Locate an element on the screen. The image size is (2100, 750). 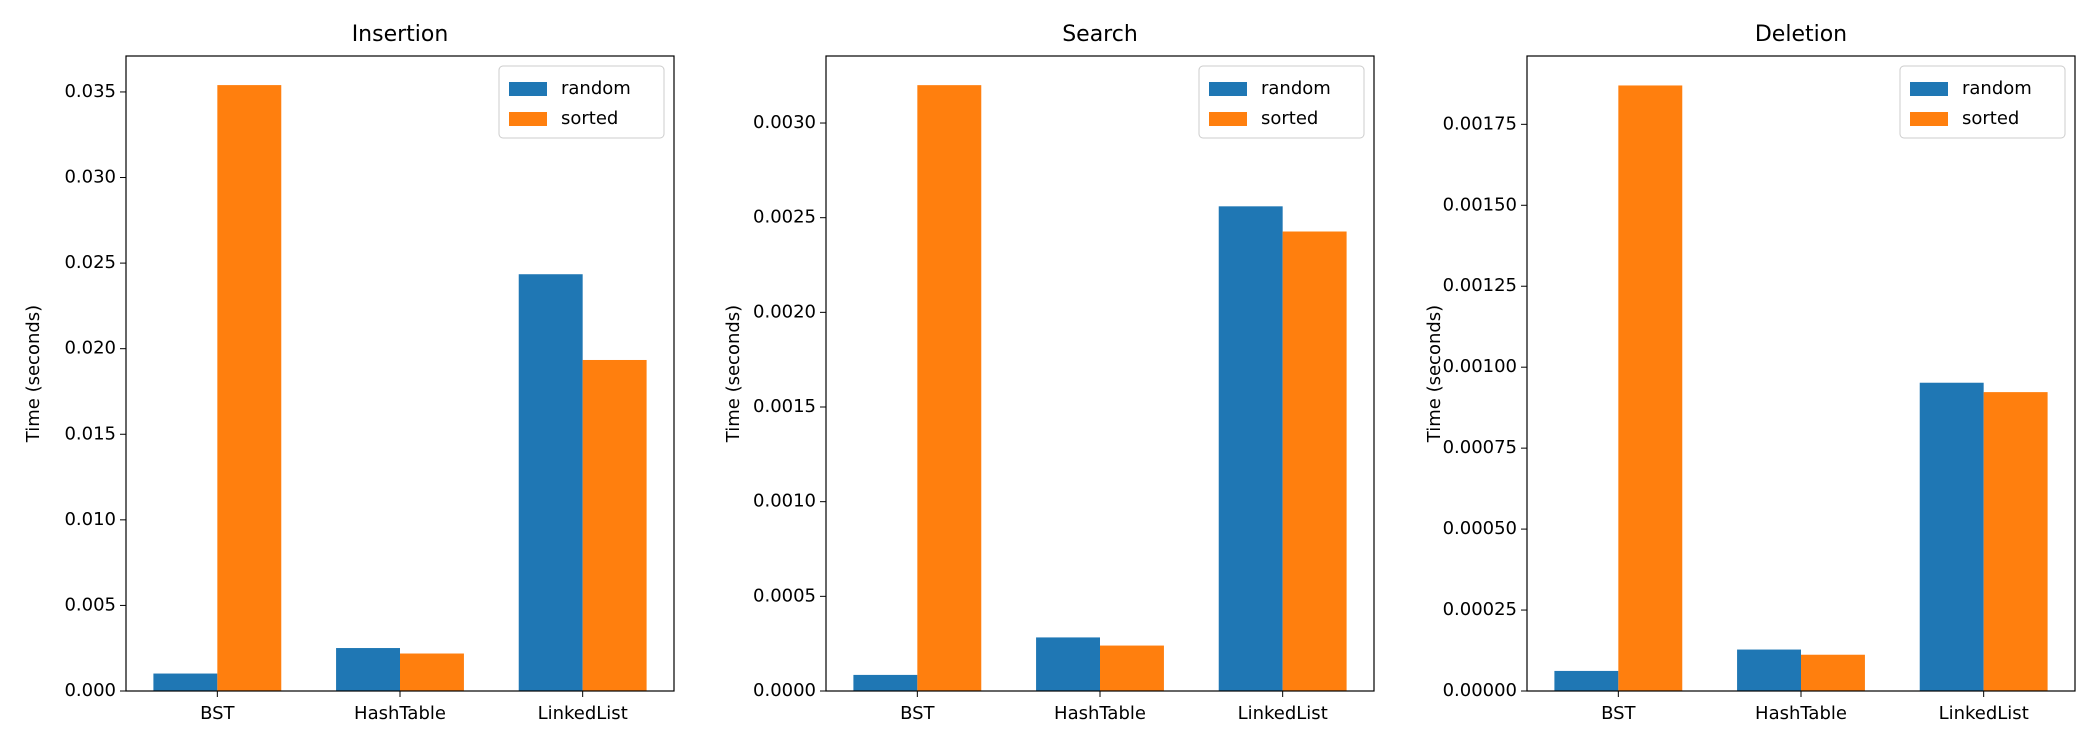
y-tick-label: 0.0030 is located at coordinates (784, 122).